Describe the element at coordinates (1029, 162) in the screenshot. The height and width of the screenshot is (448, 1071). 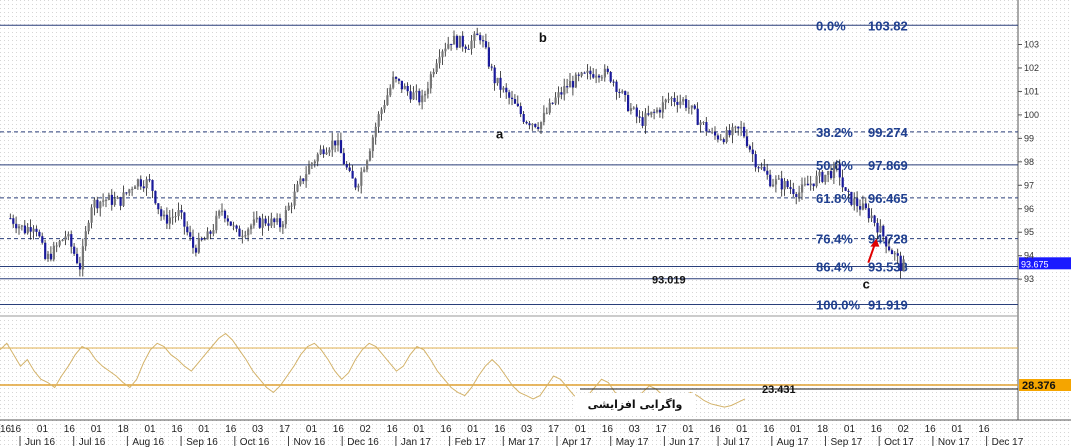
I see `y-tick-label: 98` at that location.